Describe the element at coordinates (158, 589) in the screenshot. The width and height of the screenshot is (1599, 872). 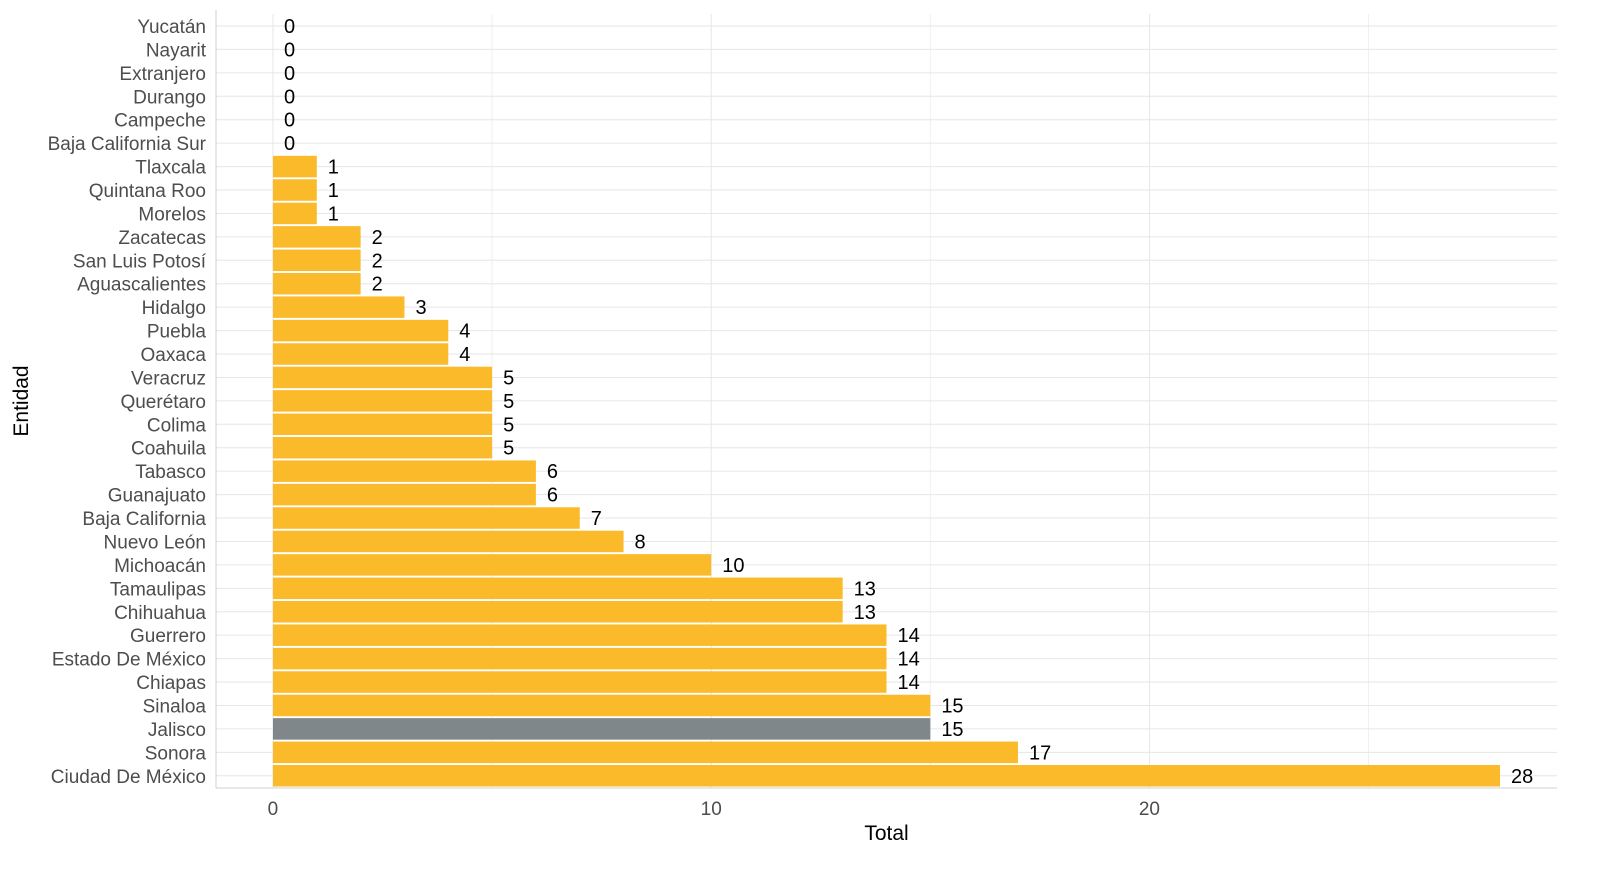
I see `y-tick-label: Tamaulipas` at that location.